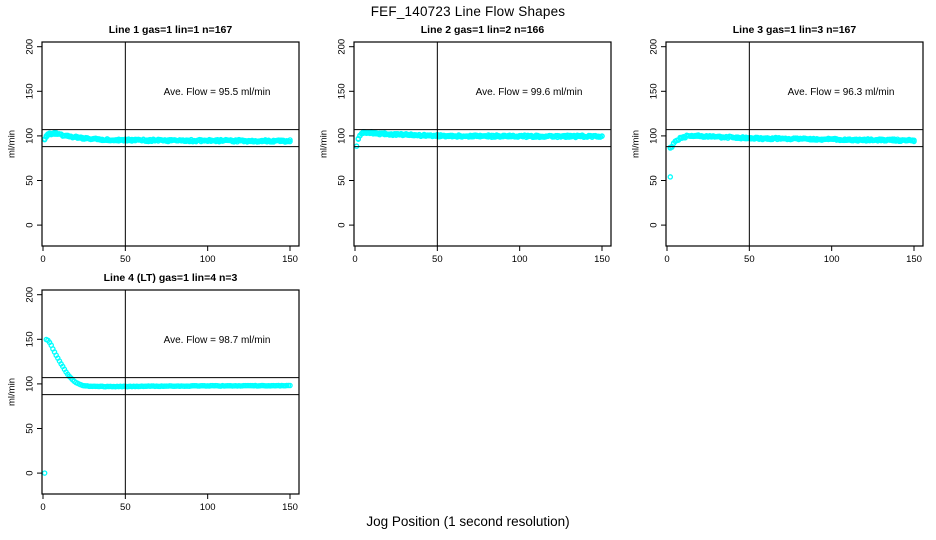 This screenshot has height=540, width=936. Describe the element at coordinates (217, 92) in the screenshot. I see `ave-flow-annotation: Ave. Flow = 95.5 ml/min` at that location.